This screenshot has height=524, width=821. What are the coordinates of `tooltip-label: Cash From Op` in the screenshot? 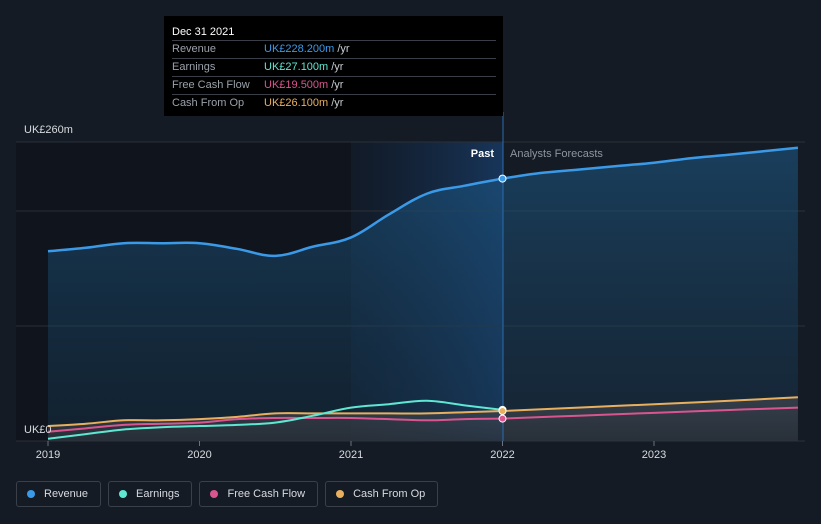 It's located at (208, 103).